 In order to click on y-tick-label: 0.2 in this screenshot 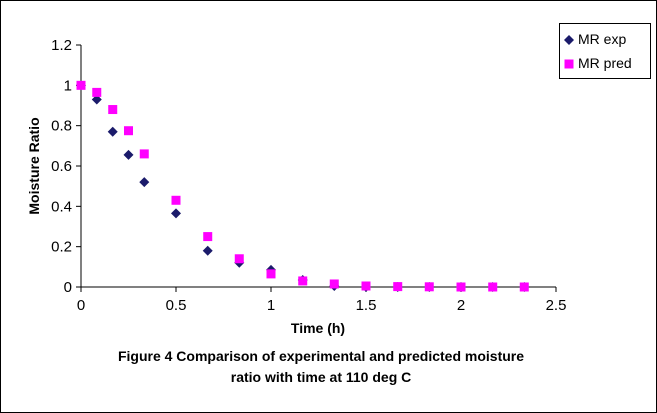, I will do `click(61, 247)`.